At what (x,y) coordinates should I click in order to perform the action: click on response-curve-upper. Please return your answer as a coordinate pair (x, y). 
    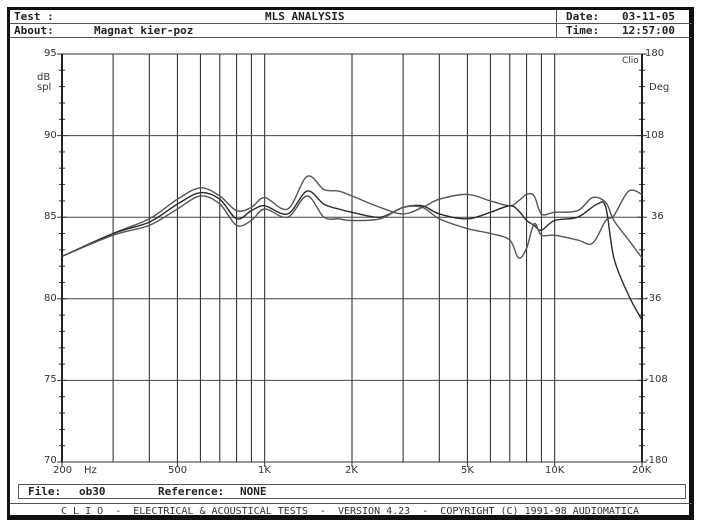
    Looking at the image, I should click on (352, 217).